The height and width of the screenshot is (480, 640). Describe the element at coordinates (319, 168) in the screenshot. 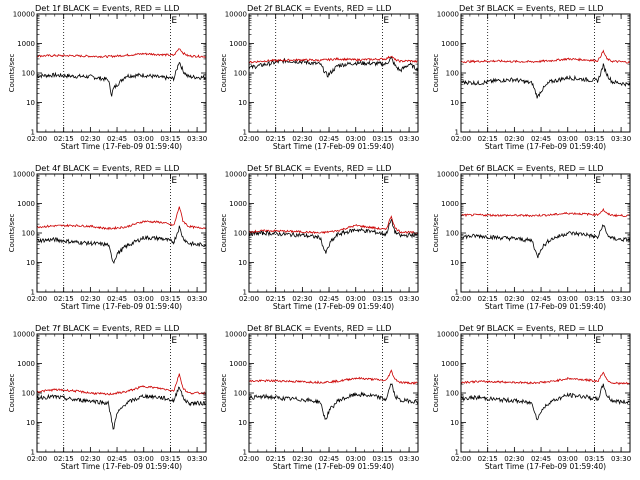

I see `chart-title: Det 5f BLACK = Events, RED = LLD` at that location.